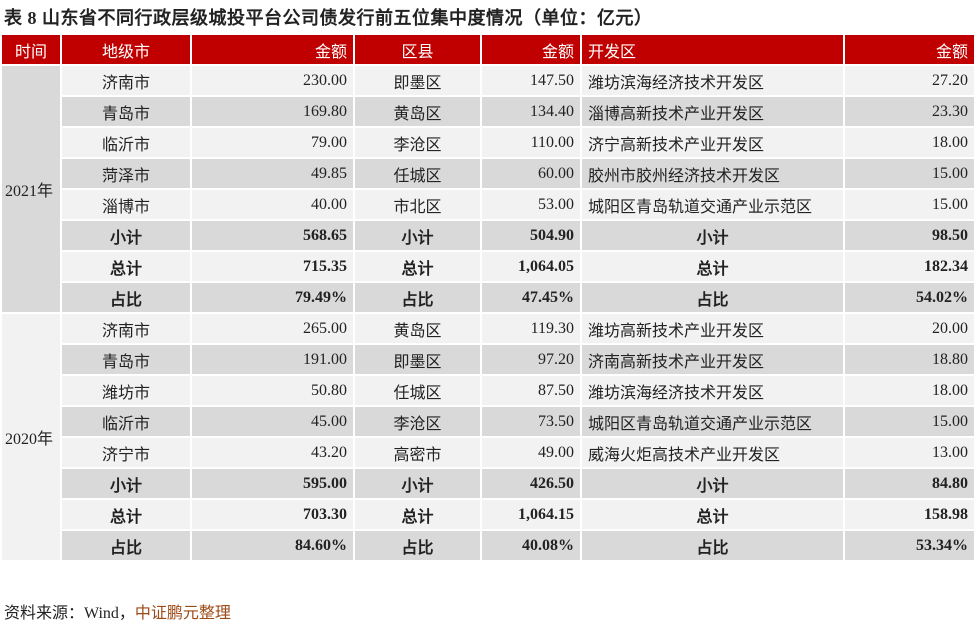  I want to click on county-amount-cell: 426.50, so click(531, 483).